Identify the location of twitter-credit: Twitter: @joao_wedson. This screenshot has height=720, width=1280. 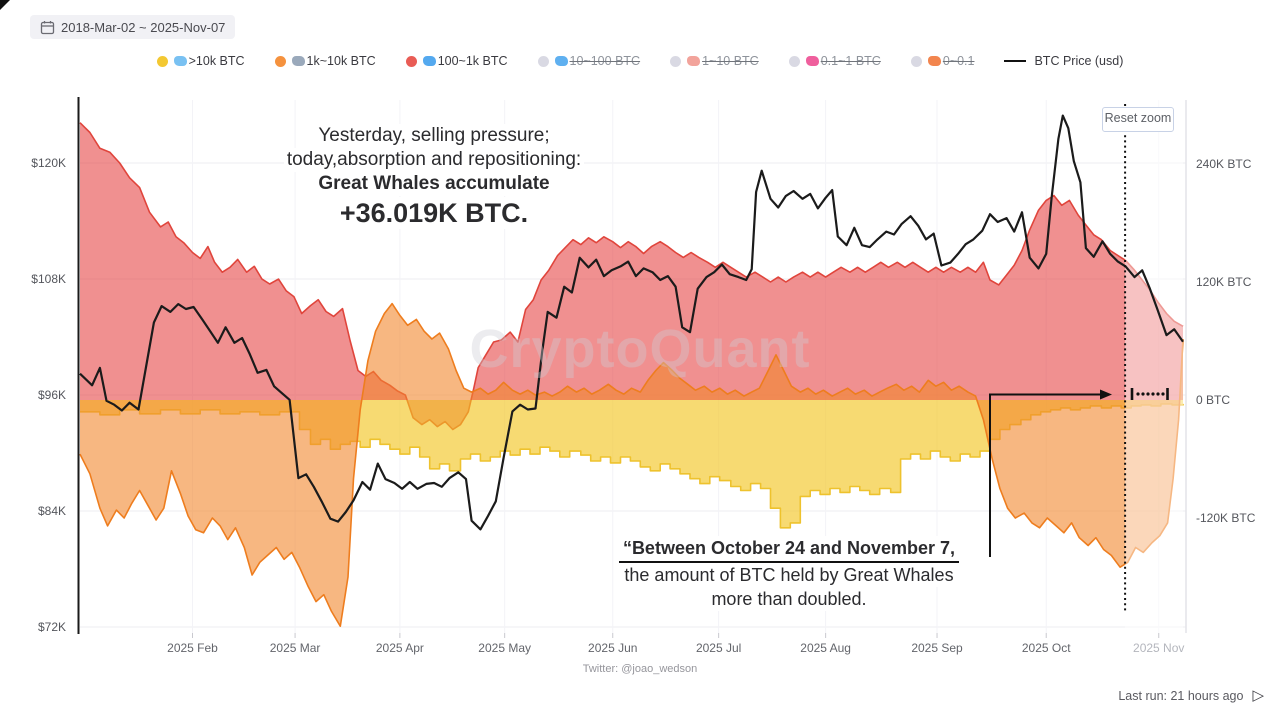
(640, 669).